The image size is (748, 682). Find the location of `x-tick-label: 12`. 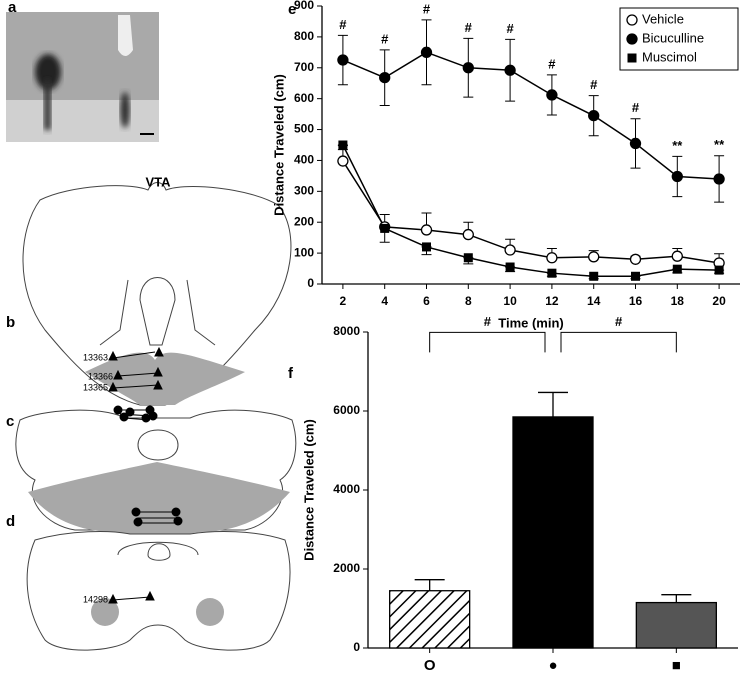

x-tick-label: 12 is located at coordinates (552, 301).